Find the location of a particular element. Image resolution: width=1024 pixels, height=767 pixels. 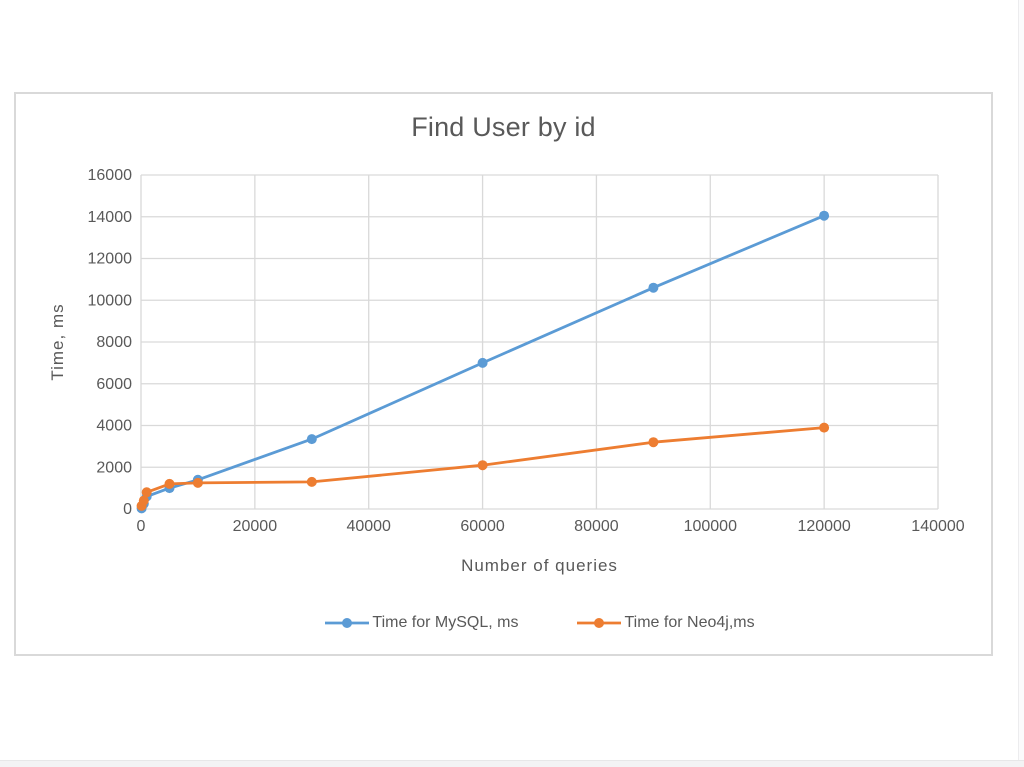

x-tick-label: 120000 is located at coordinates (823, 526).